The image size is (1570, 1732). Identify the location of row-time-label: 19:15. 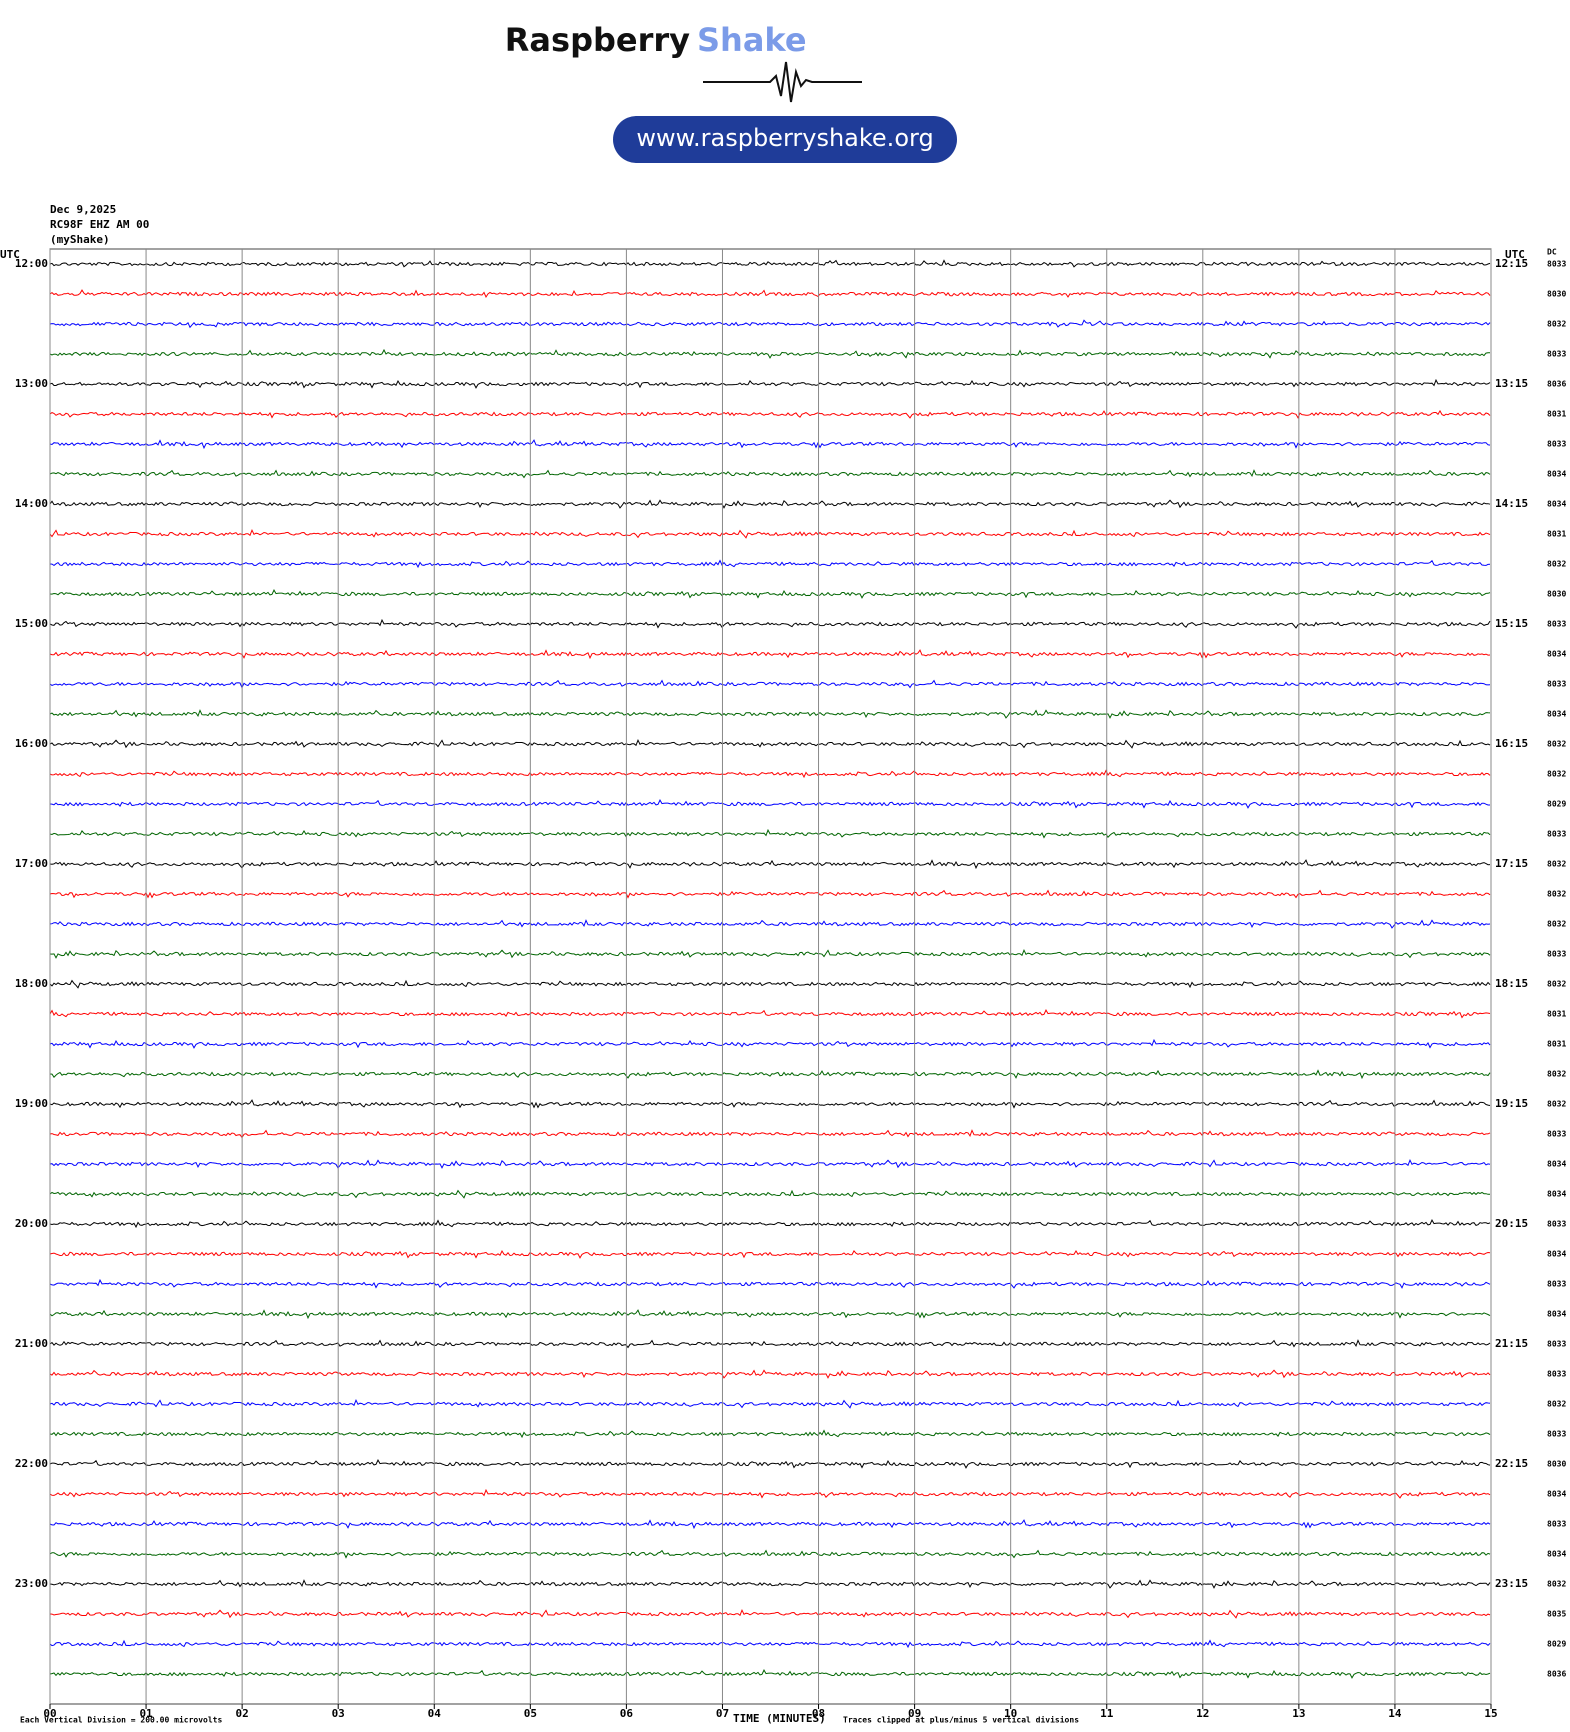
(1511, 1103).